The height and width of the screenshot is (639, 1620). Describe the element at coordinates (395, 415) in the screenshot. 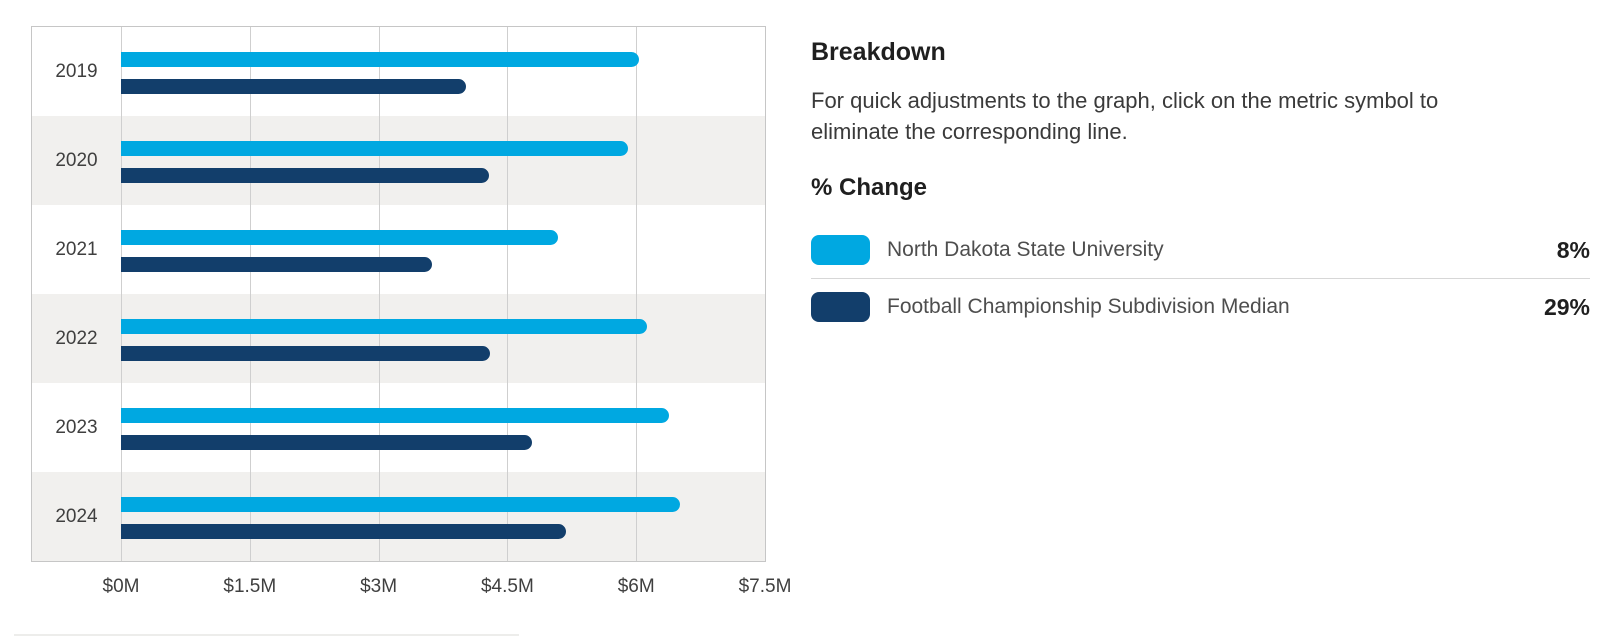

I see `bar-north-dakota-state-university-2023` at that location.